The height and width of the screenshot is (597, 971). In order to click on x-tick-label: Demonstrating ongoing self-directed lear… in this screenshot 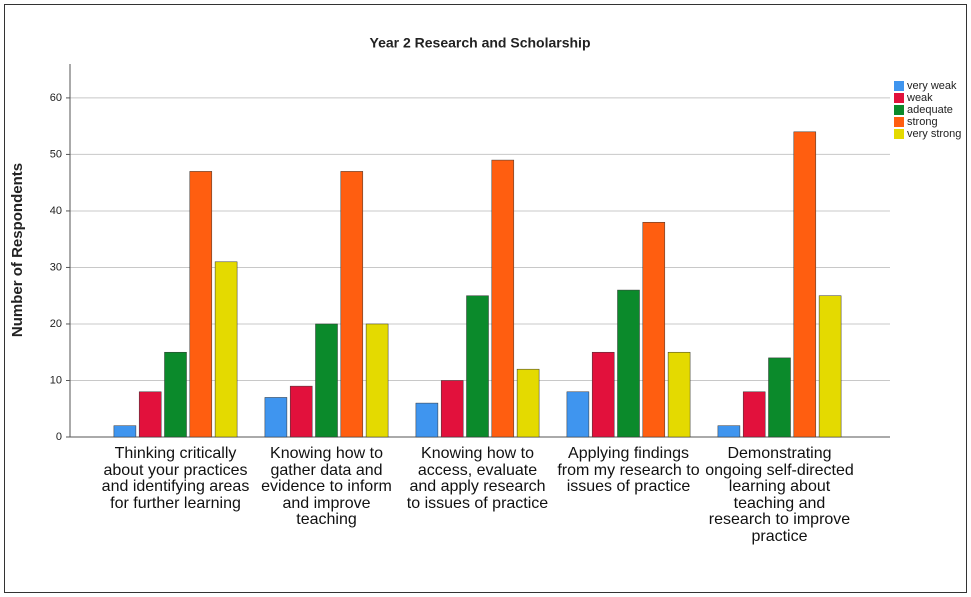, I will do `click(779, 495)`.